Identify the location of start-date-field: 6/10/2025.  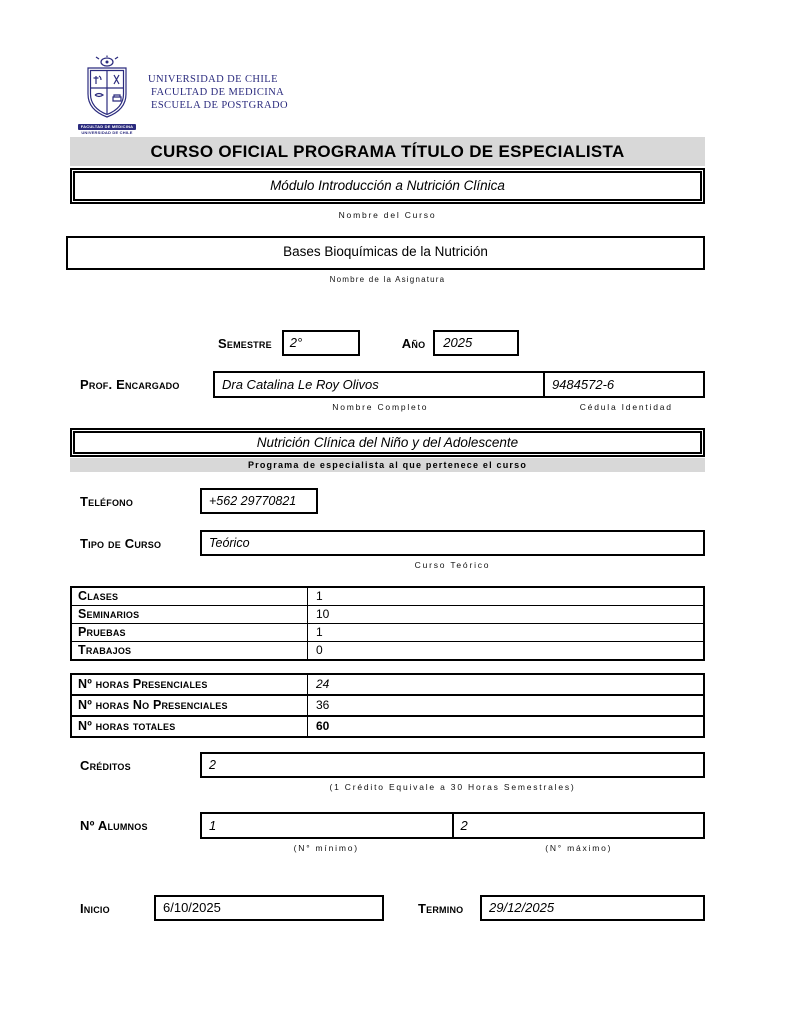
(269, 908).